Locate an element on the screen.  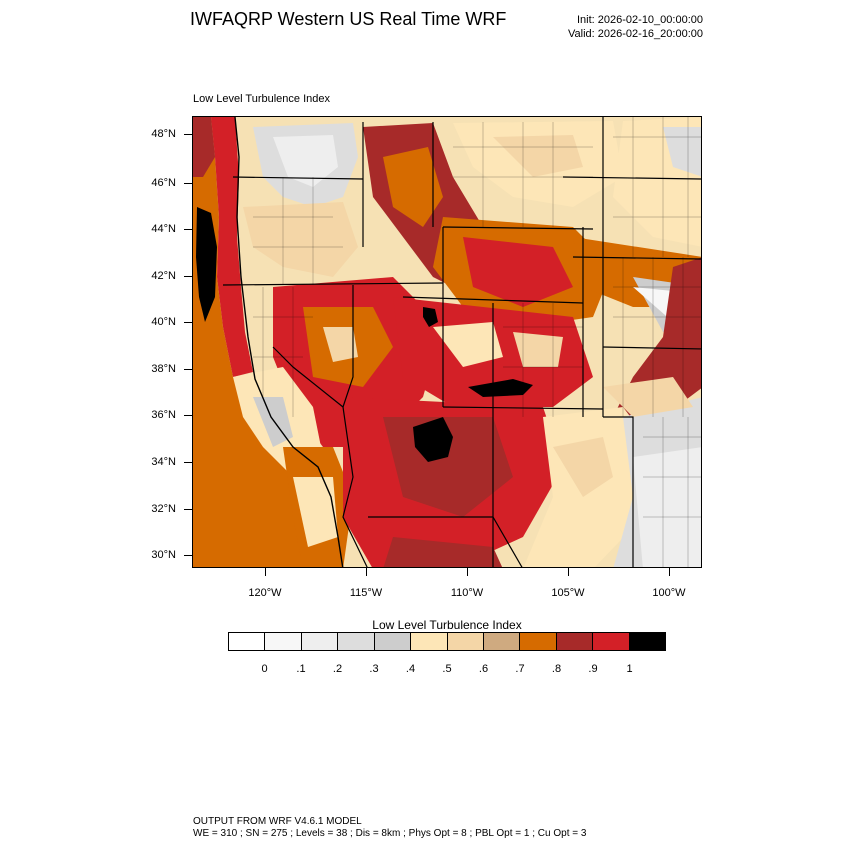
colorbar-label: .4 is located at coordinates (410, 669).